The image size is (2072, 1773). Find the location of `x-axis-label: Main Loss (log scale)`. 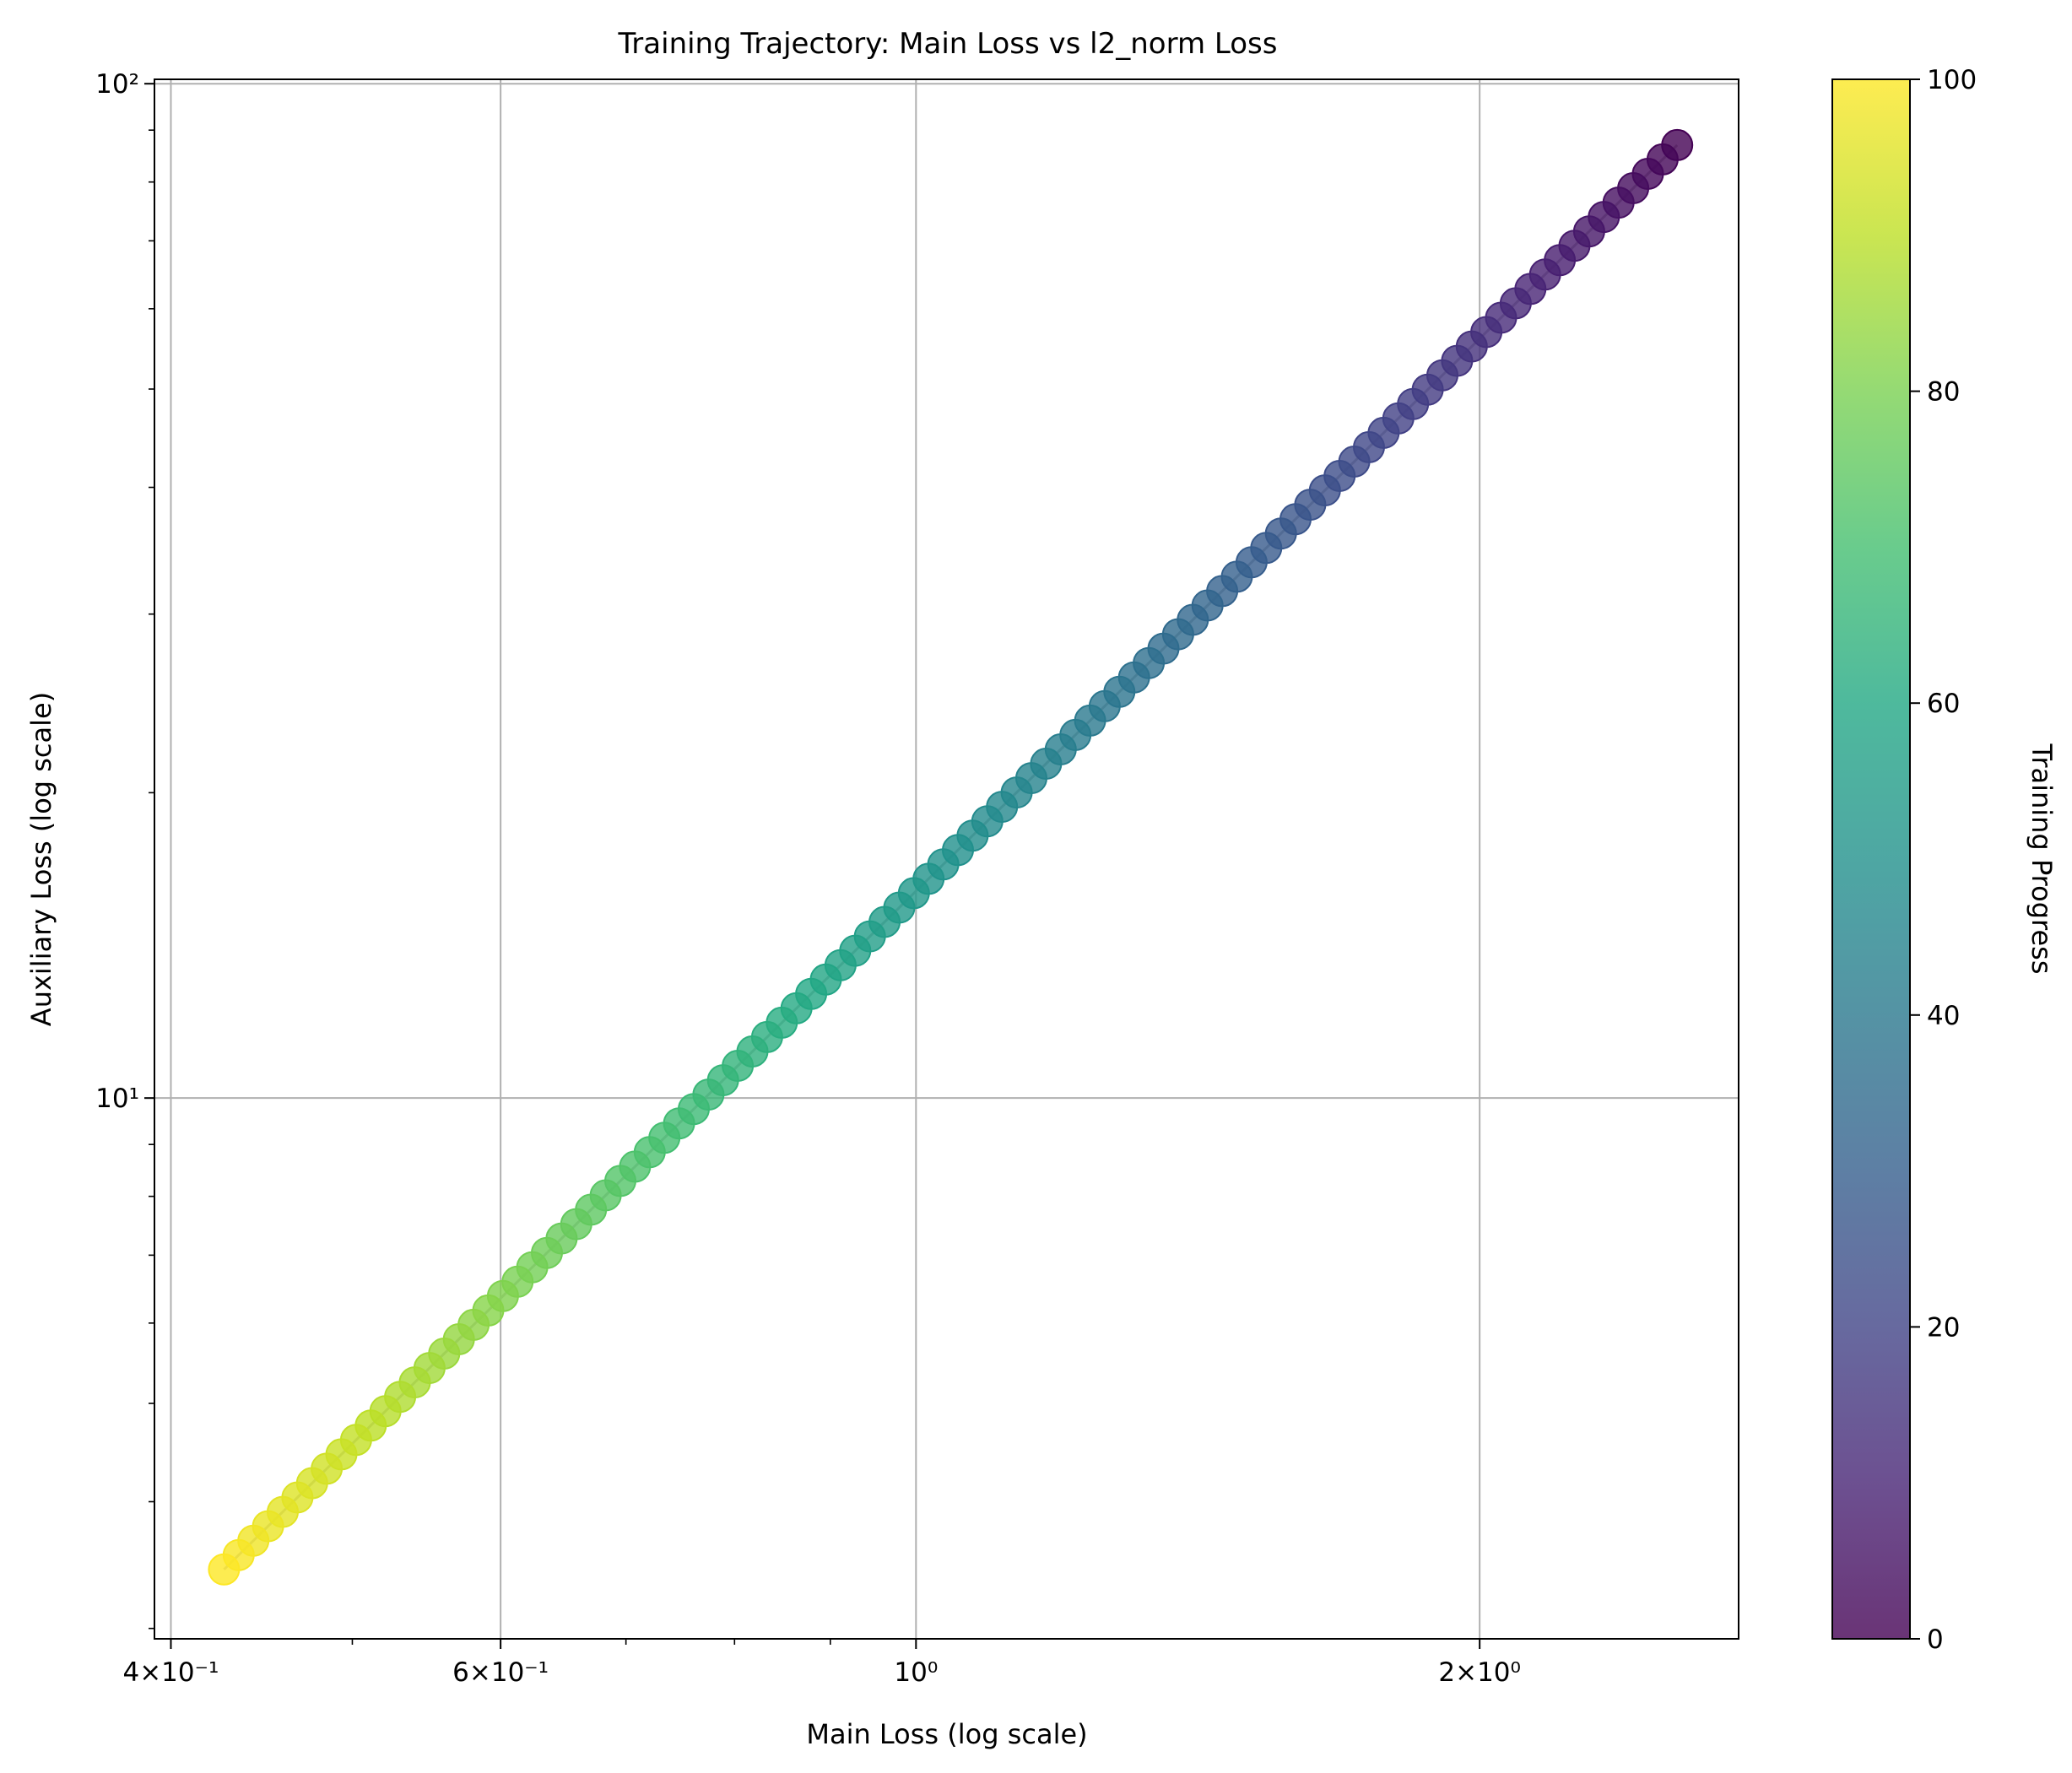

x-axis-label: Main Loss (log scale) is located at coordinates (946, 1734).